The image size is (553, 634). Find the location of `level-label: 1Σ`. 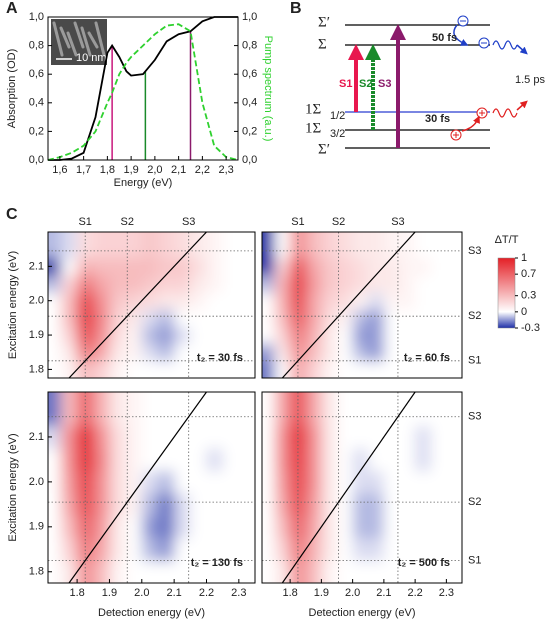

level-label: 1Σ is located at coordinates (313, 109).